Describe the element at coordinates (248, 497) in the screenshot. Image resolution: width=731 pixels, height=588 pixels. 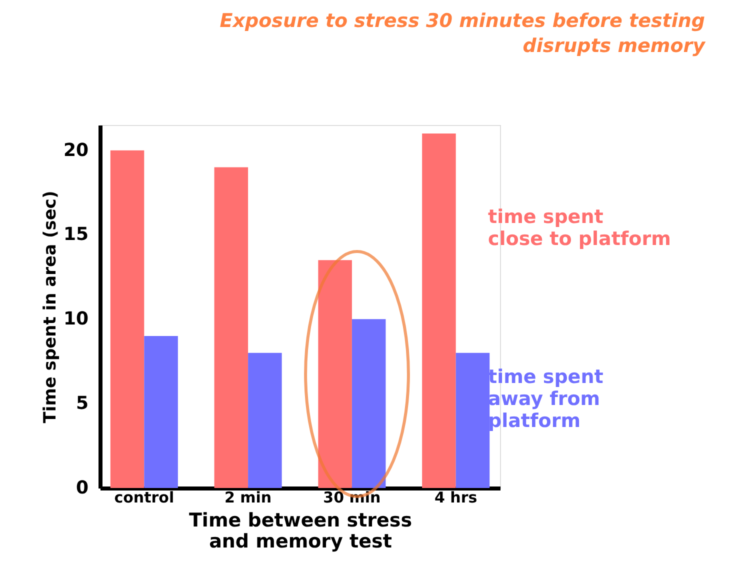
I see `x-tick-label: 2 min` at that location.